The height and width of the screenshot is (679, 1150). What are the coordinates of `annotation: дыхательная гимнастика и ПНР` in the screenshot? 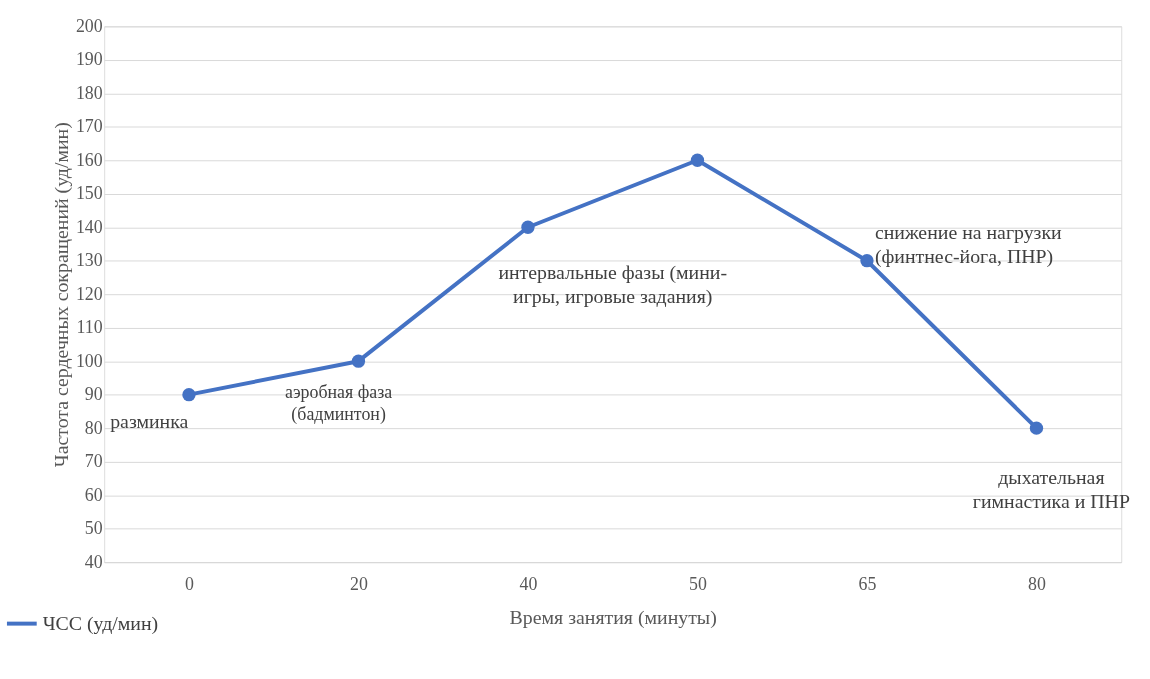 It's located at (1051, 488).